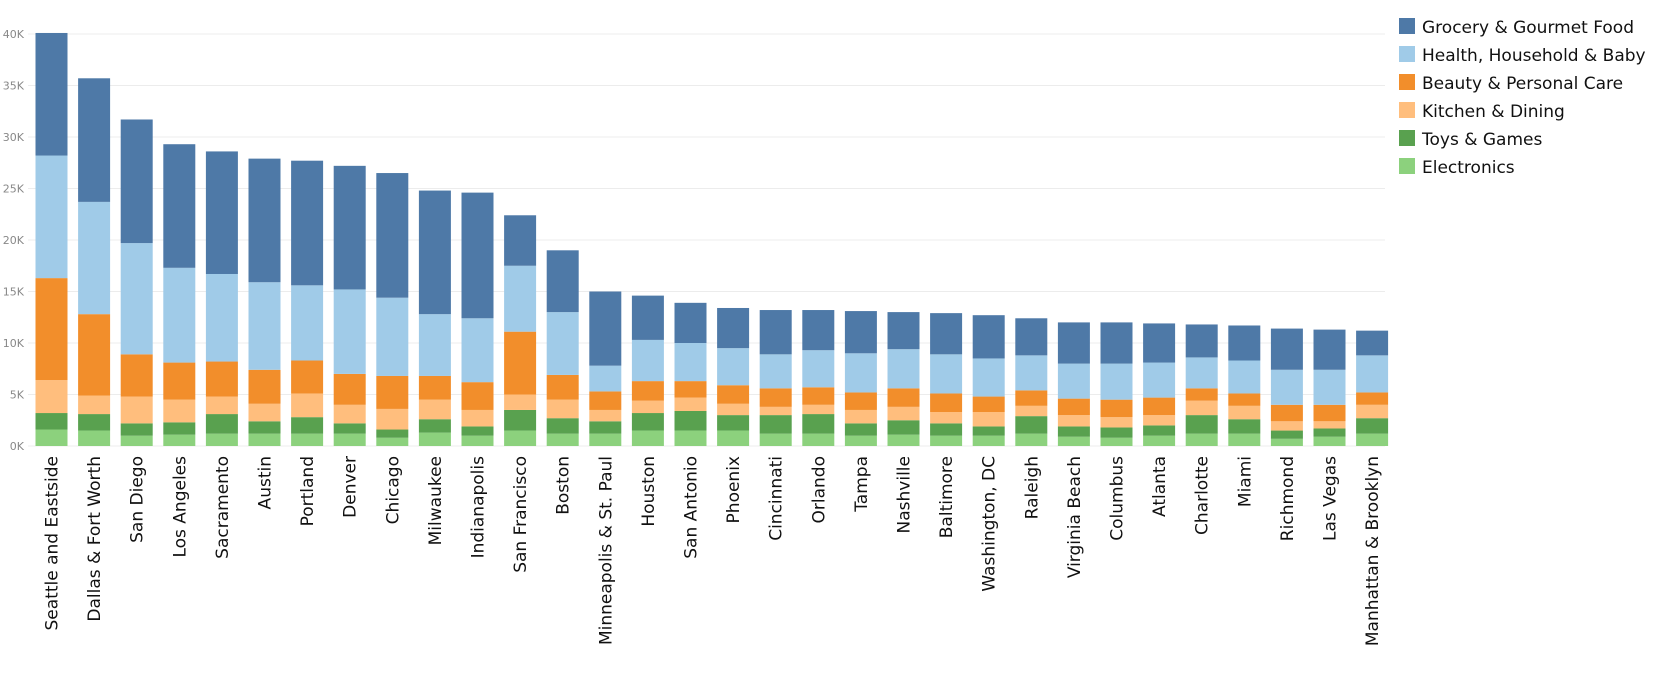 The width and height of the screenshot is (1668, 674). Describe the element at coordinates (1511, 84) in the screenshot. I see `legend-item: Beauty & Personal Care` at that location.